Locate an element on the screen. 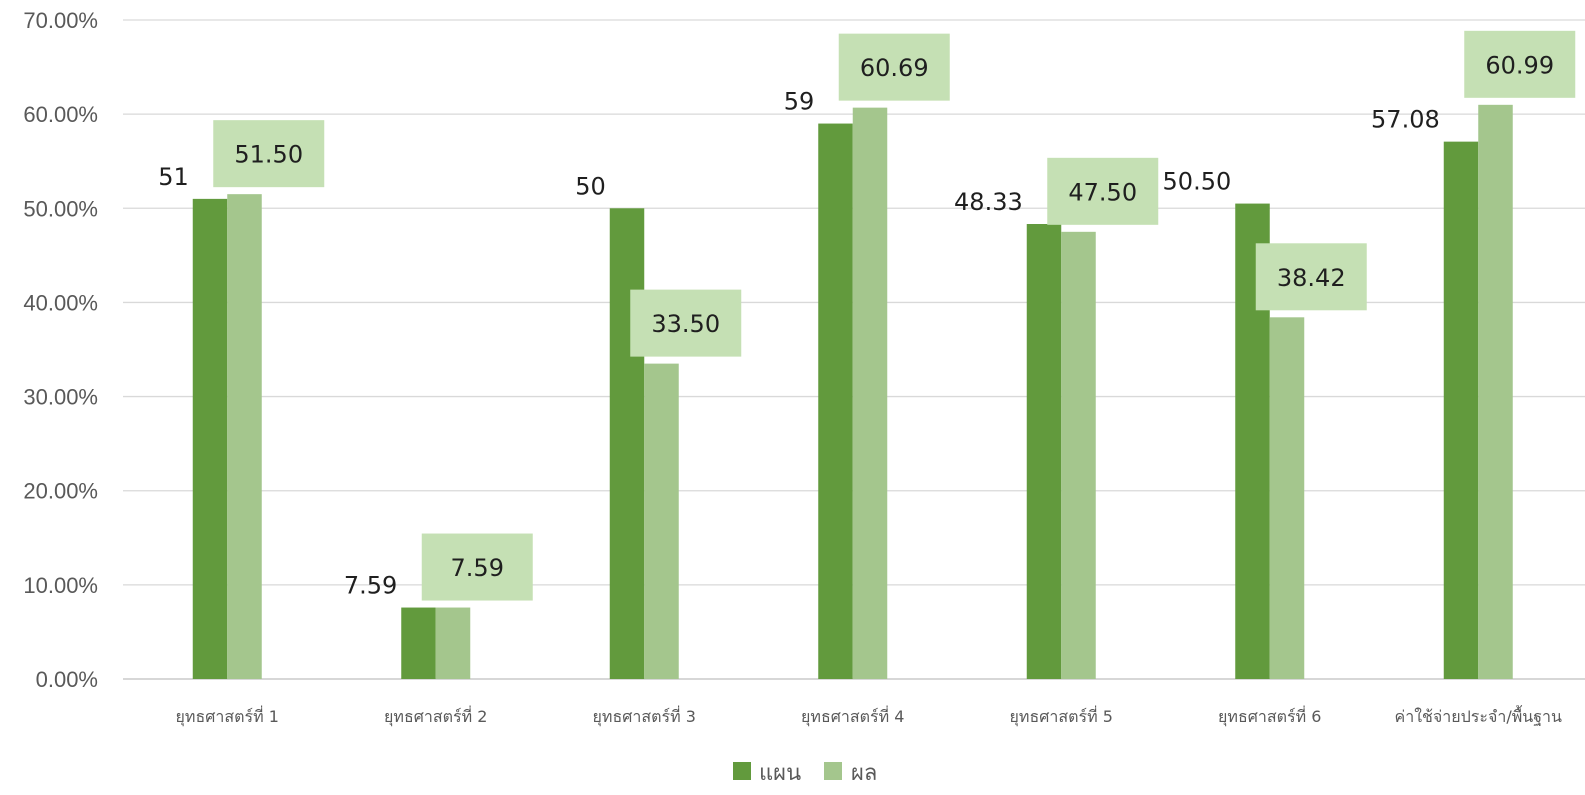  data-label-plan: 50.50 is located at coordinates (1197, 182).